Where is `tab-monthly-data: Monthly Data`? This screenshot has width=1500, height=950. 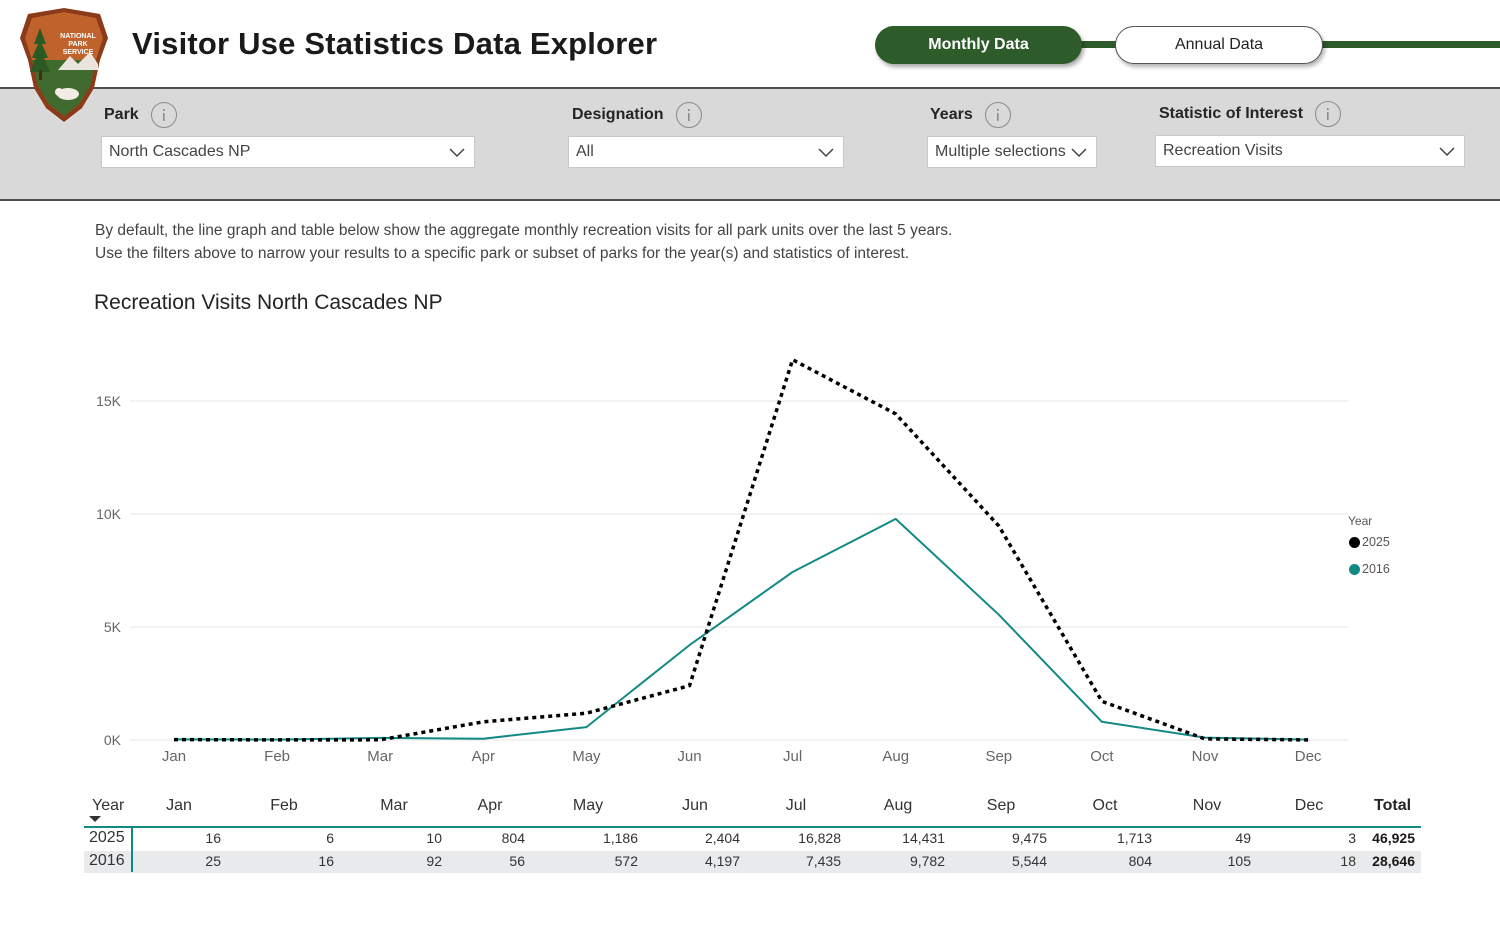
tab-monthly-data: Monthly Data is located at coordinates (978, 45).